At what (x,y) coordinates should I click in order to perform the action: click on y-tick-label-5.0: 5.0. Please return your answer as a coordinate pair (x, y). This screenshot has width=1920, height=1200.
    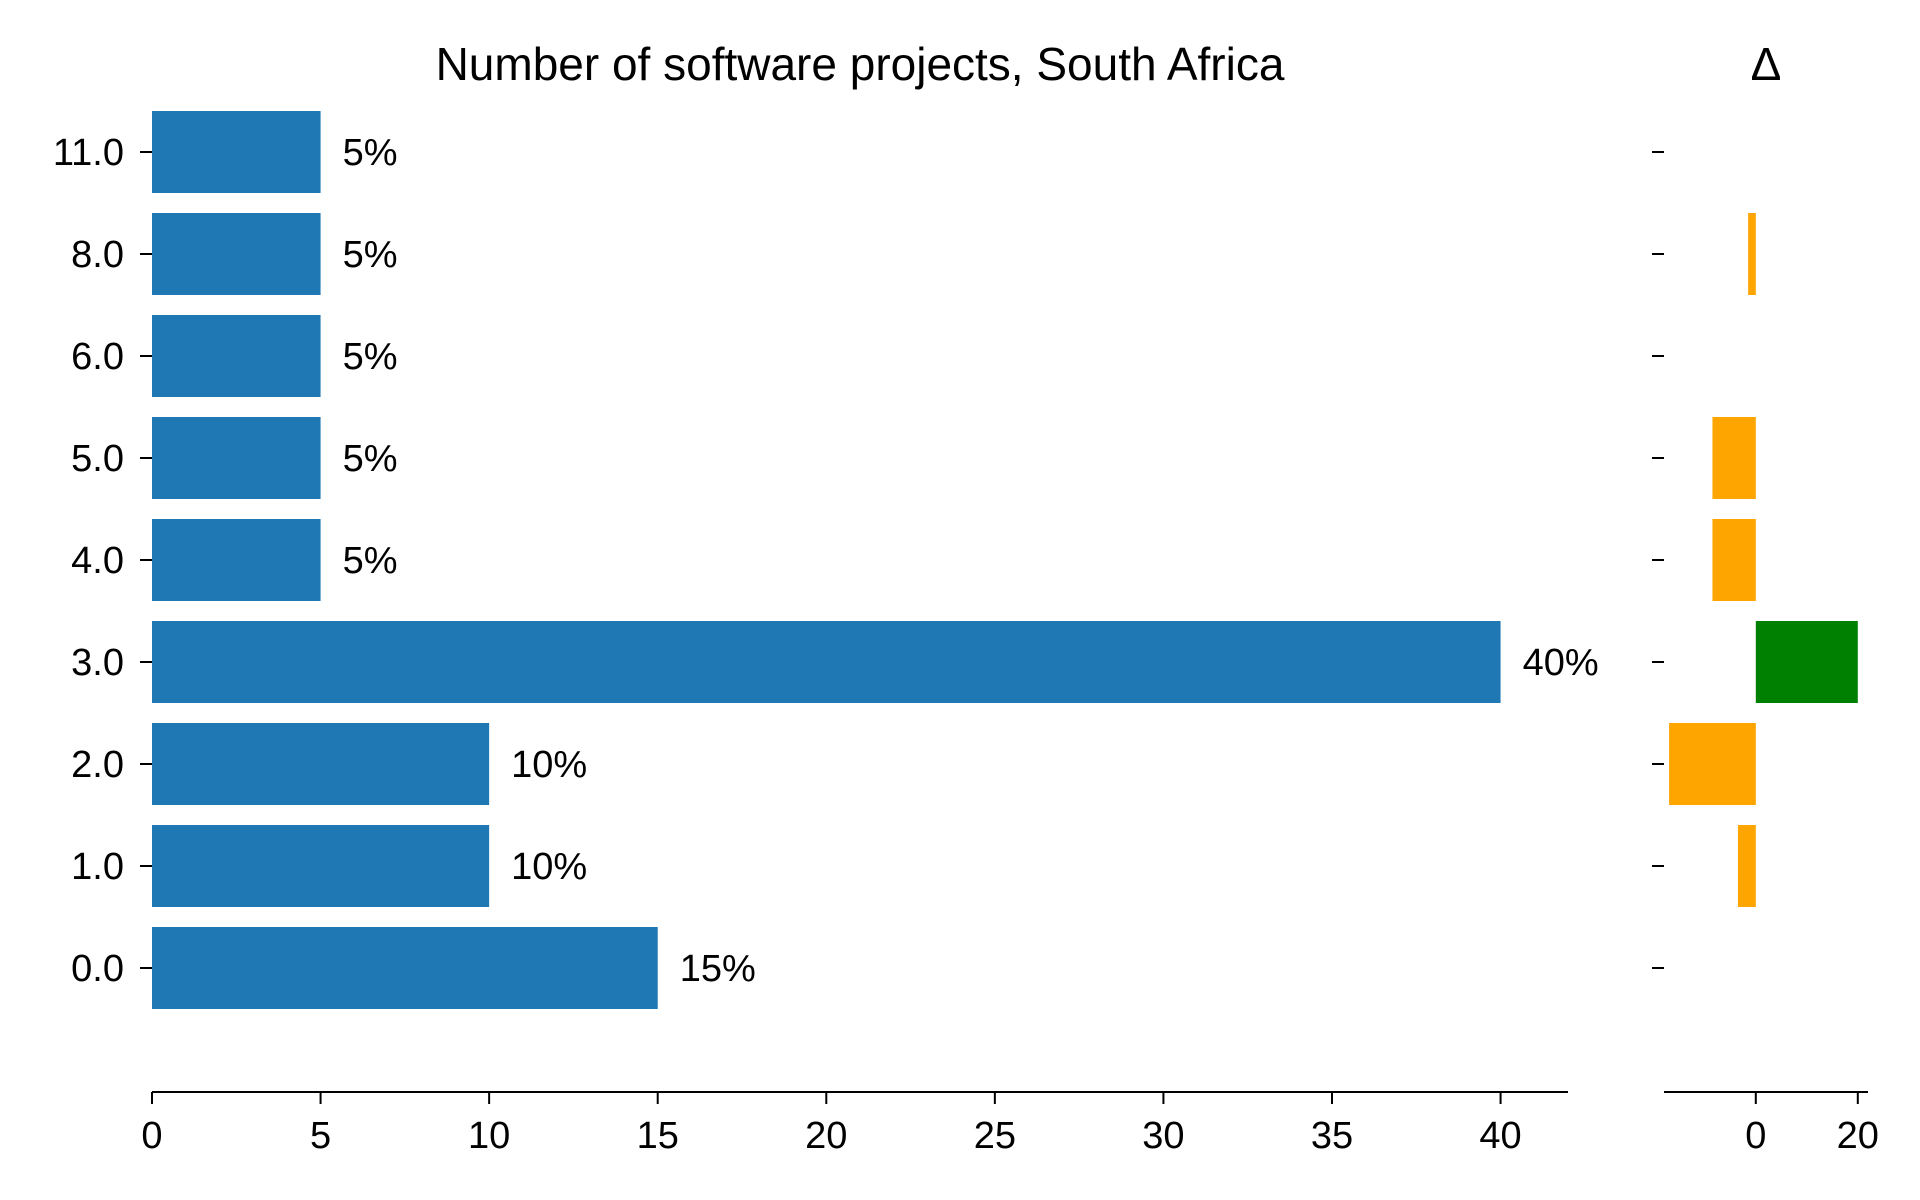
    Looking at the image, I should click on (97, 459).